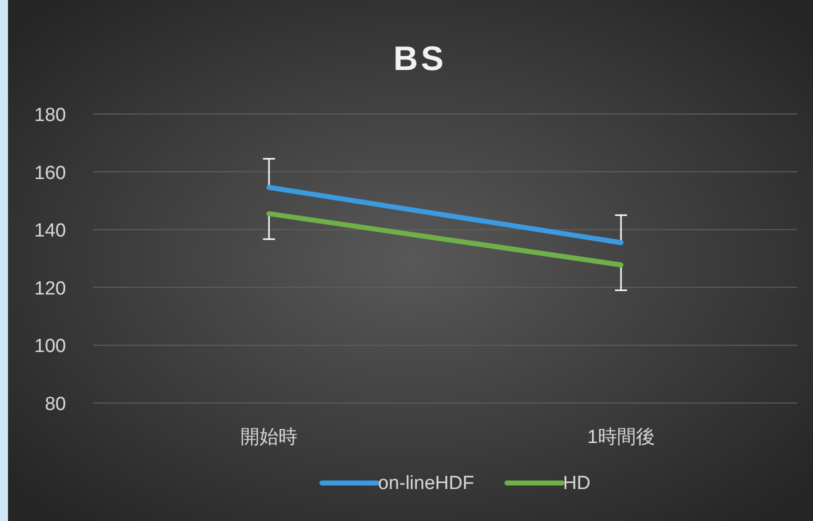  What do you see at coordinates (50, 347) in the screenshot?
I see `y-tick-label: 100` at bounding box center [50, 347].